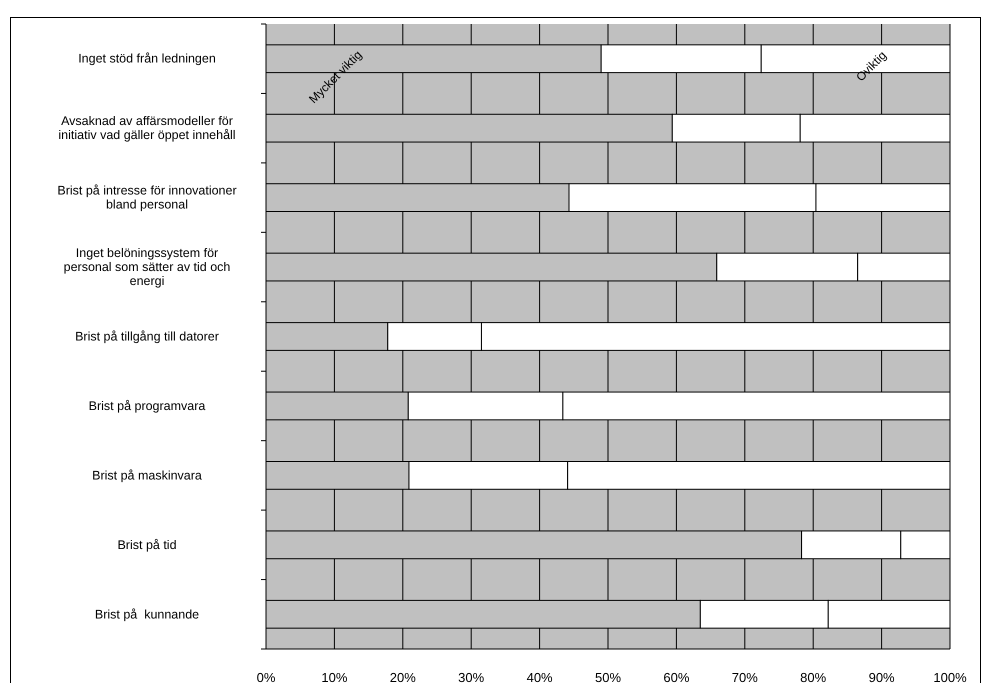 The height and width of the screenshot is (683, 983). I want to click on x-tick-label: 40%, so click(540, 676).